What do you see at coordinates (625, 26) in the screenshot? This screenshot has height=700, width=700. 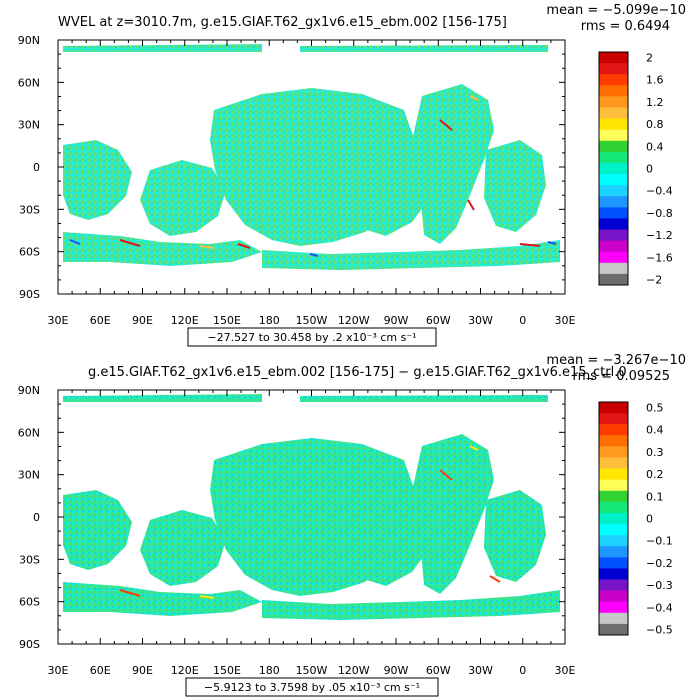 I see `panel-1-rms: rms = 0.6494` at bounding box center [625, 26].